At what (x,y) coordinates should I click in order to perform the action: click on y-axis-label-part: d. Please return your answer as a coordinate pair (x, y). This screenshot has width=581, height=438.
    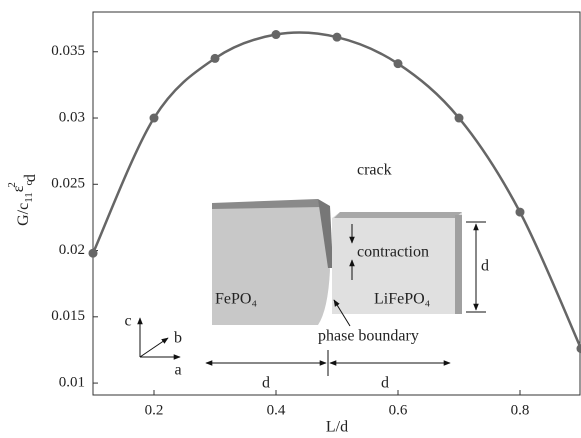
    Looking at the image, I should click on (30, 178).